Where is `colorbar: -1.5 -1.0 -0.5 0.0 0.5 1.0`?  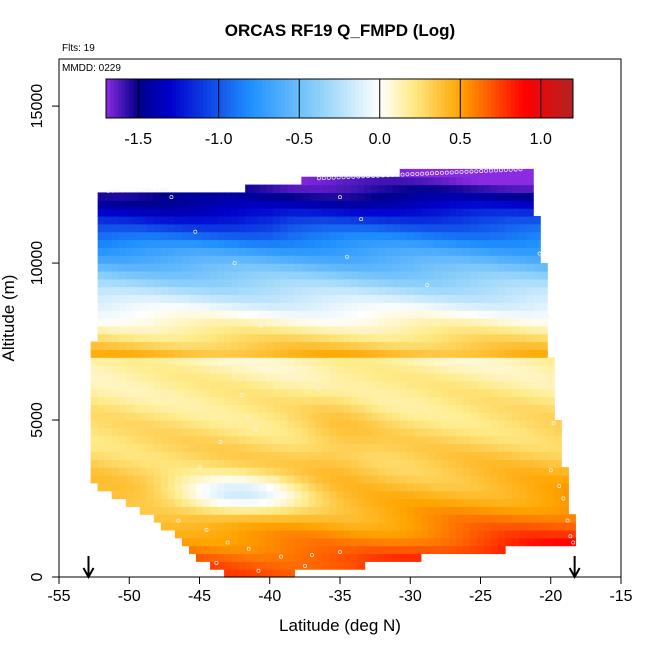
colorbar: -1.5 -1.0 -0.5 0.0 0.5 1.0 is located at coordinates (339, 113).